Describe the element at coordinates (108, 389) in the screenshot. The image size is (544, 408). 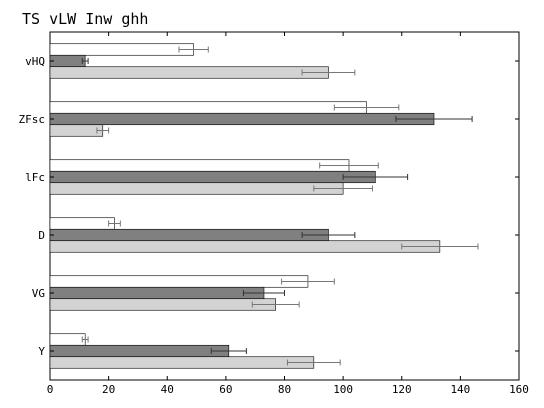
I see `x-tick-label: 20` at that location.